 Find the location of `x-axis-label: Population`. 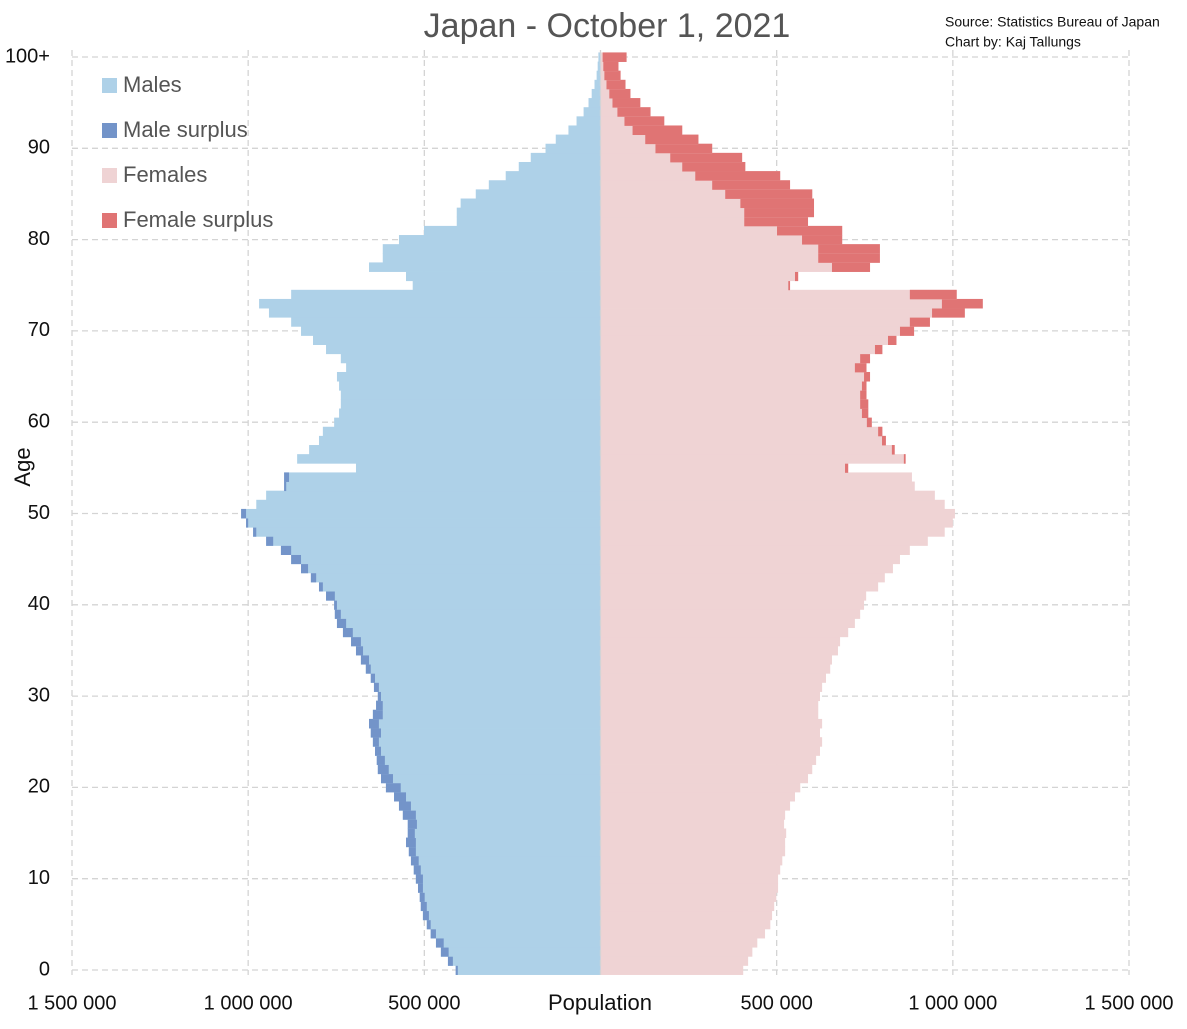

x-axis-label: Population is located at coordinates (600, 1002).